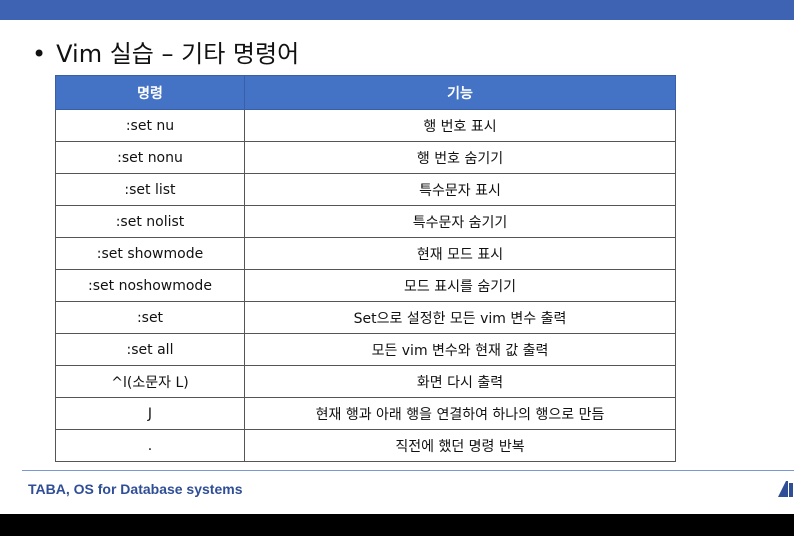  What do you see at coordinates (397, 525) in the screenshot?
I see `bottom-bar` at bounding box center [397, 525].